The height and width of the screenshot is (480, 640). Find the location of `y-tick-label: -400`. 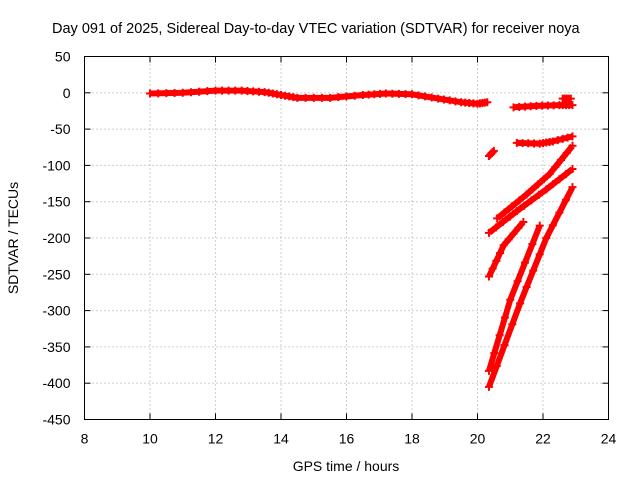

y-tick-label: -400 is located at coordinates (56, 383).